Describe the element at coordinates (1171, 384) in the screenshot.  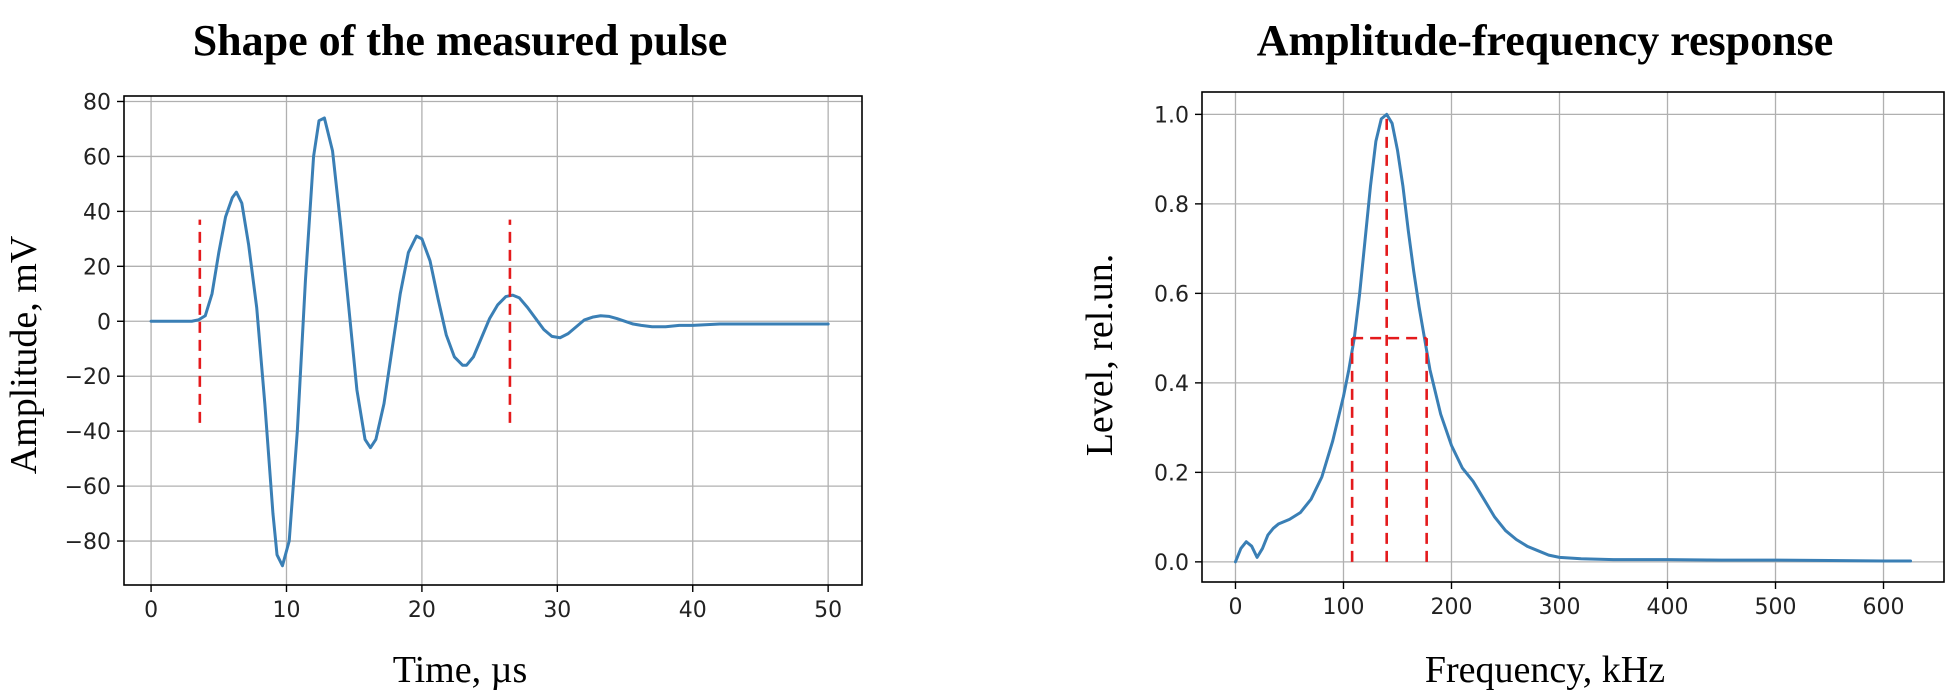
I see `y-tick-label: 0.4` at that location.